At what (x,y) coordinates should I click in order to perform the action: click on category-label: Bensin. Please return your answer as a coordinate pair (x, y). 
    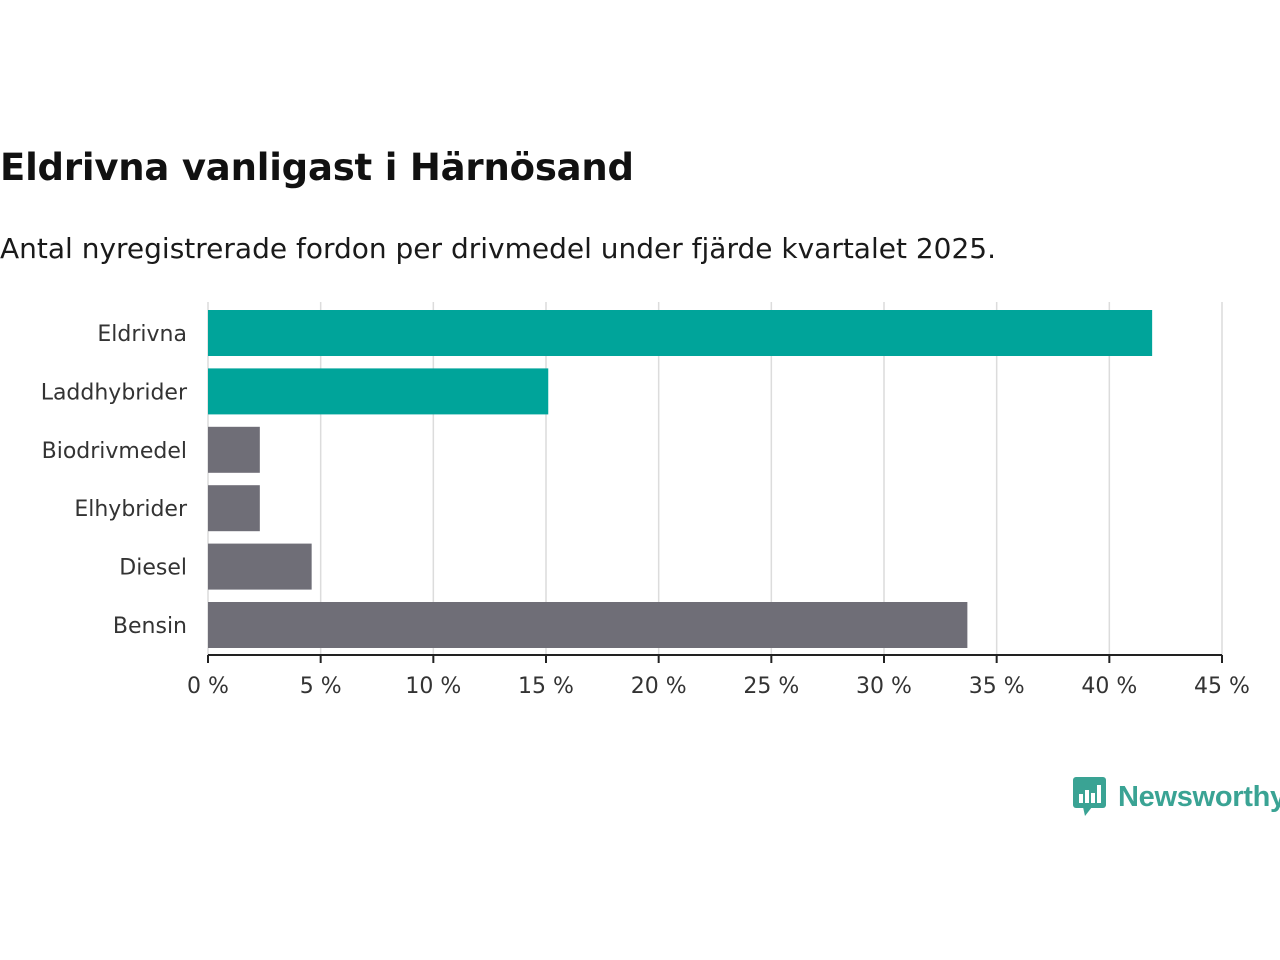
    Looking at the image, I should click on (150, 626).